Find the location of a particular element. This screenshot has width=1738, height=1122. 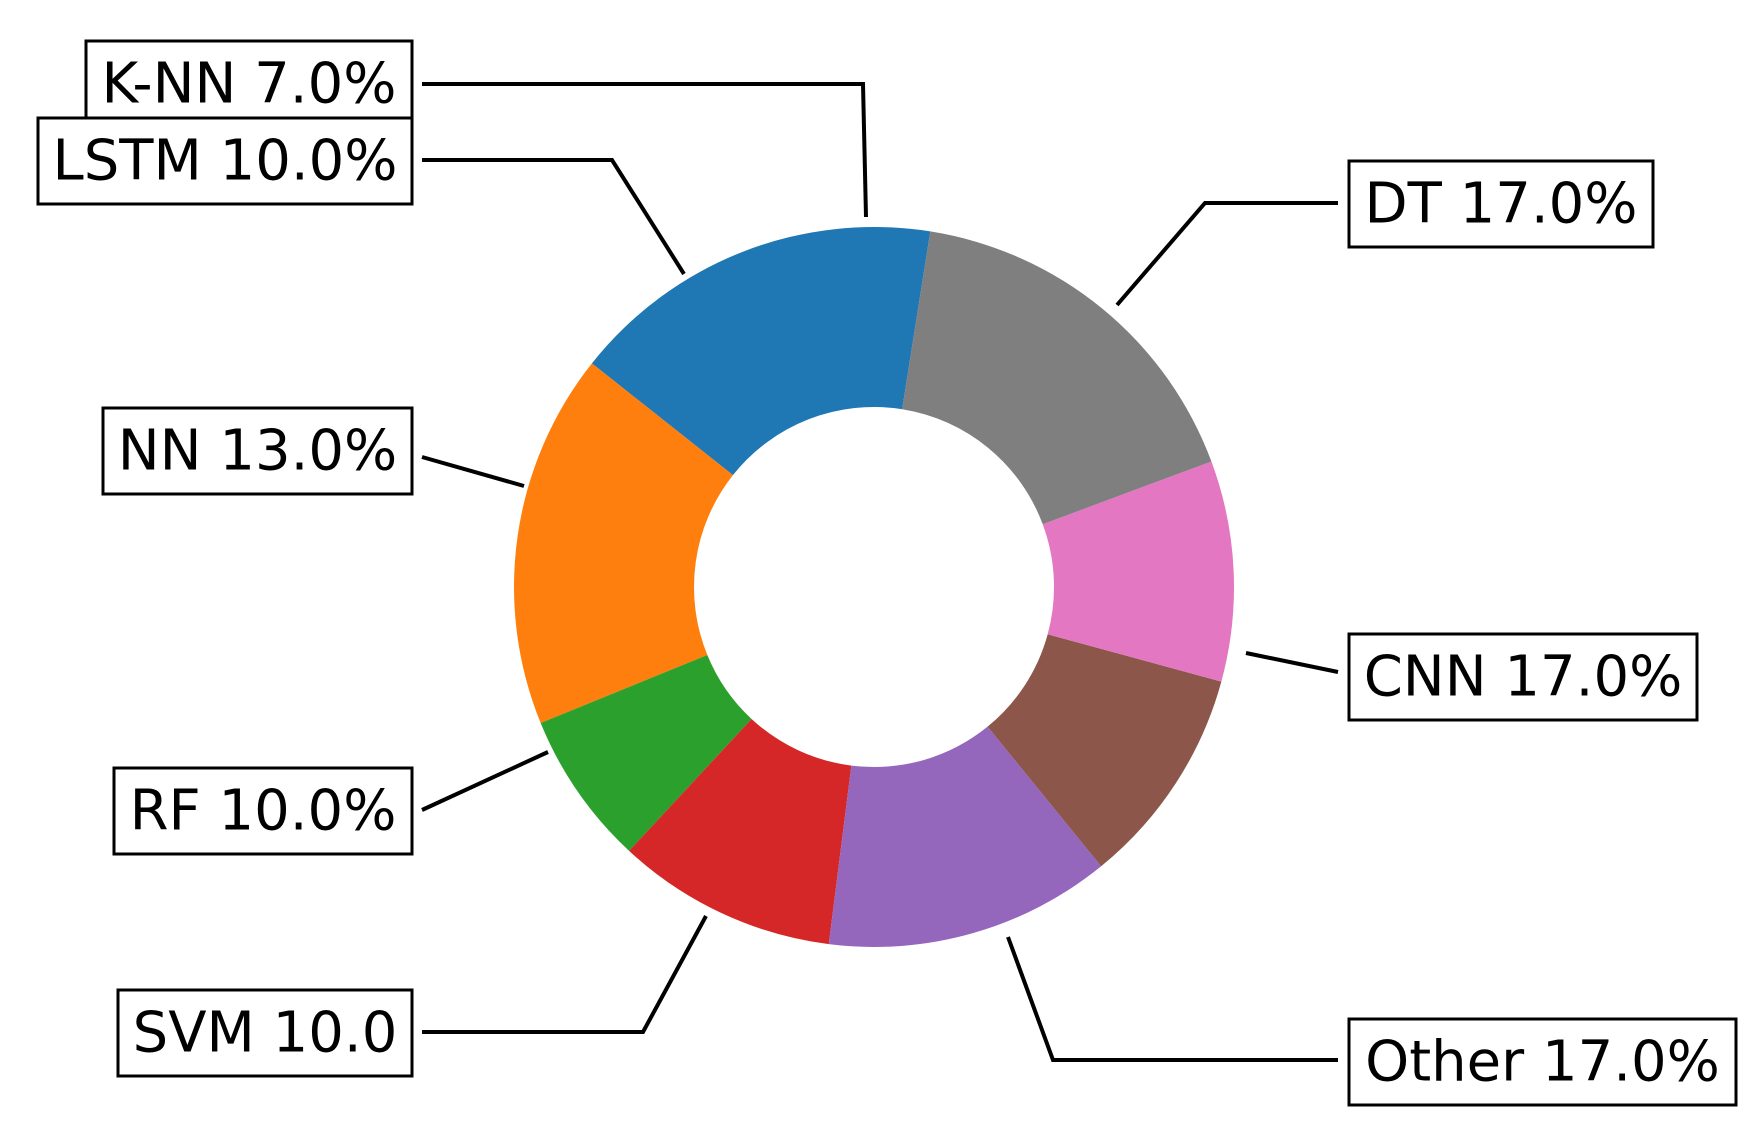

label-box-nn is located at coordinates (257, 451).